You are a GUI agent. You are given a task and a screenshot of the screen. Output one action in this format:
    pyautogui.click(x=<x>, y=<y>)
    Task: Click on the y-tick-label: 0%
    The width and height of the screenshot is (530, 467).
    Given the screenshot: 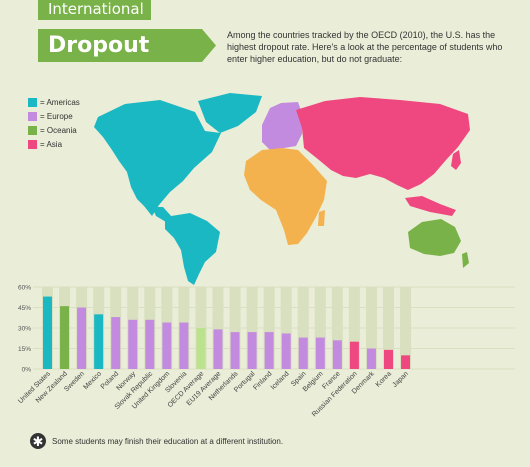 What is the action you would take?
    pyautogui.click(x=27, y=370)
    